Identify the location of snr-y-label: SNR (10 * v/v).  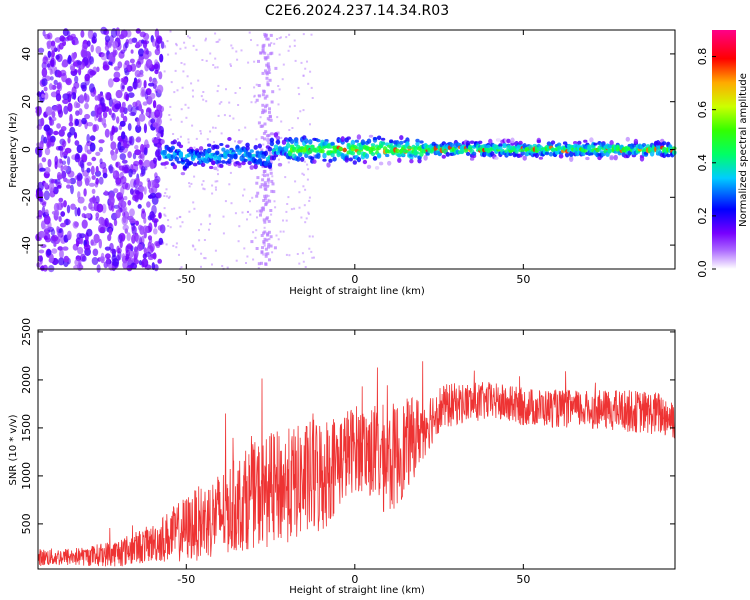
(13, 449).